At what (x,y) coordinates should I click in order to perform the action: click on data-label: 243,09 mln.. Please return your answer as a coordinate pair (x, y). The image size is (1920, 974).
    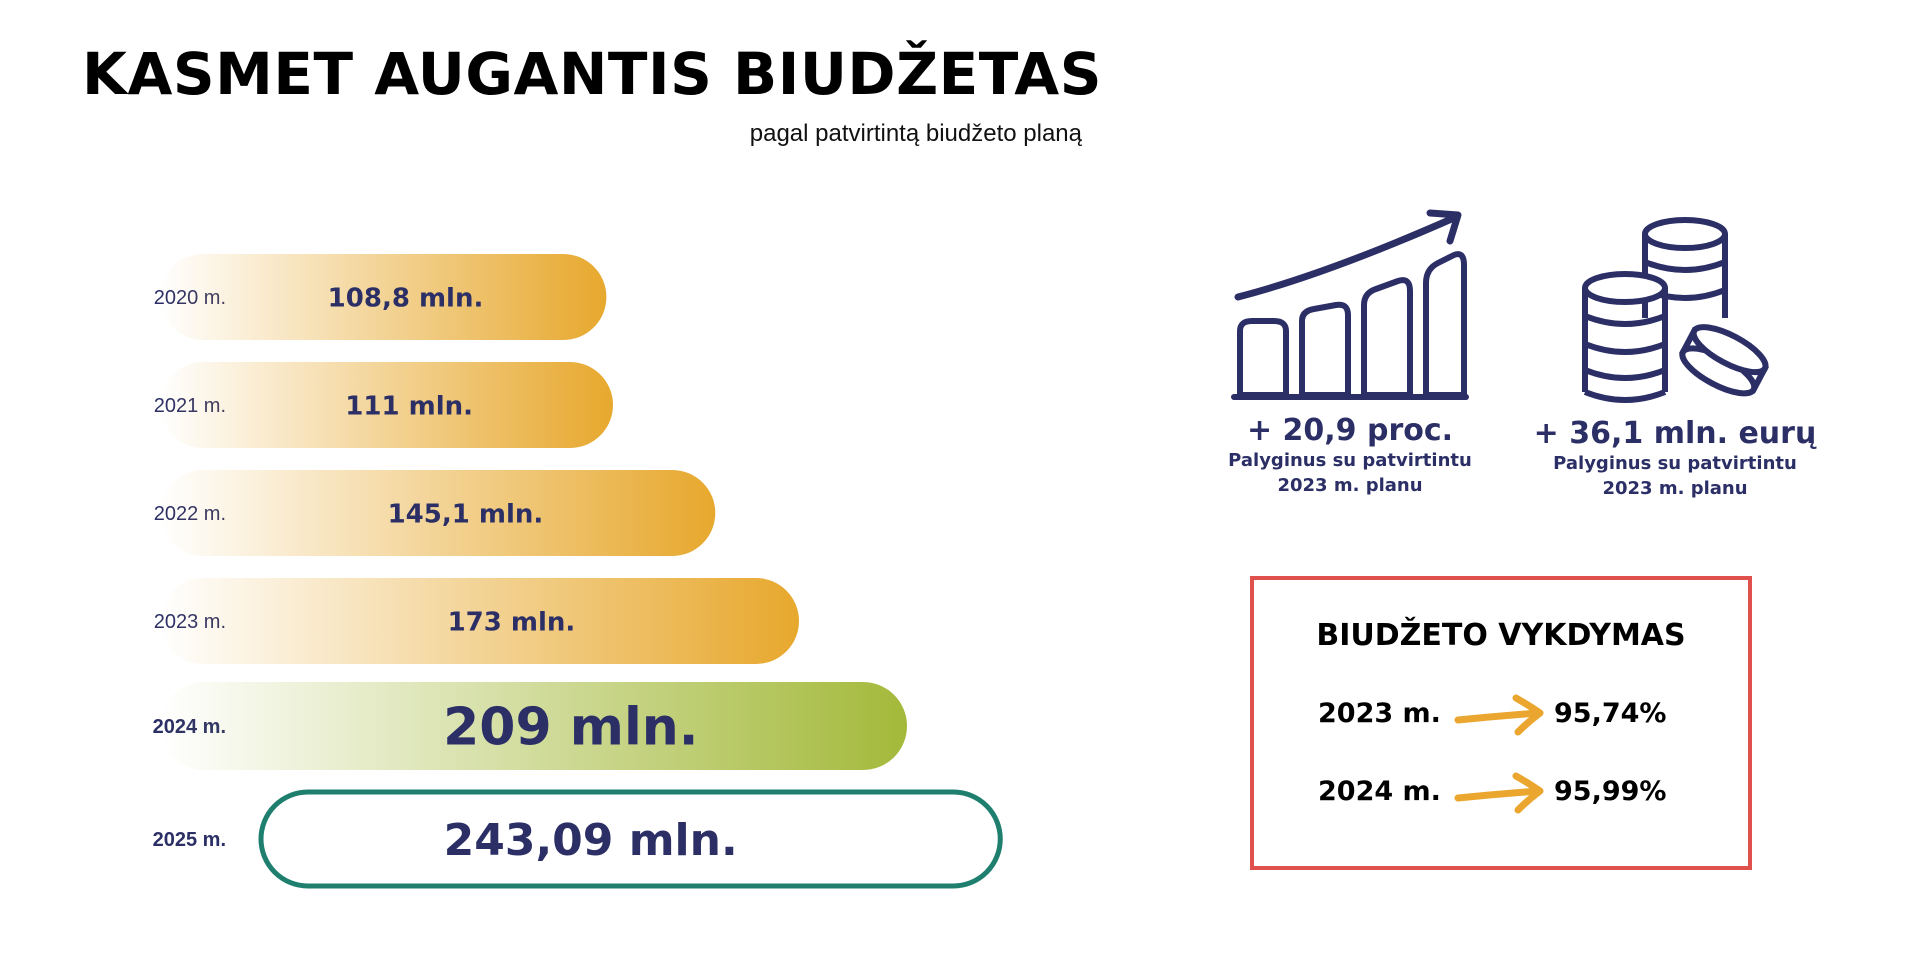
    Looking at the image, I should click on (591, 840).